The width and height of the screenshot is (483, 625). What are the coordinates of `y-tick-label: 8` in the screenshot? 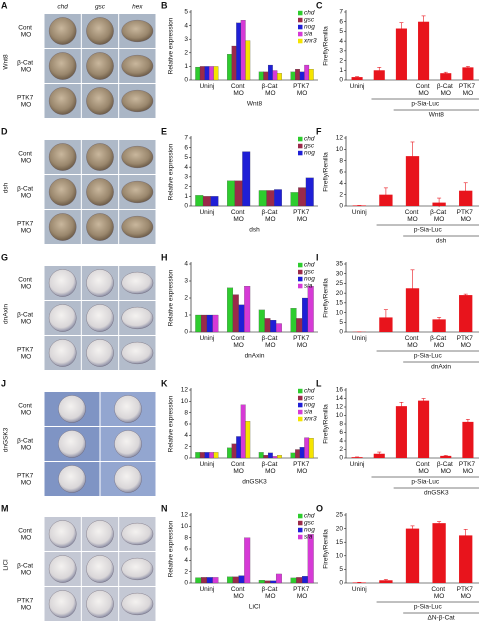 It's located at (186, 537).